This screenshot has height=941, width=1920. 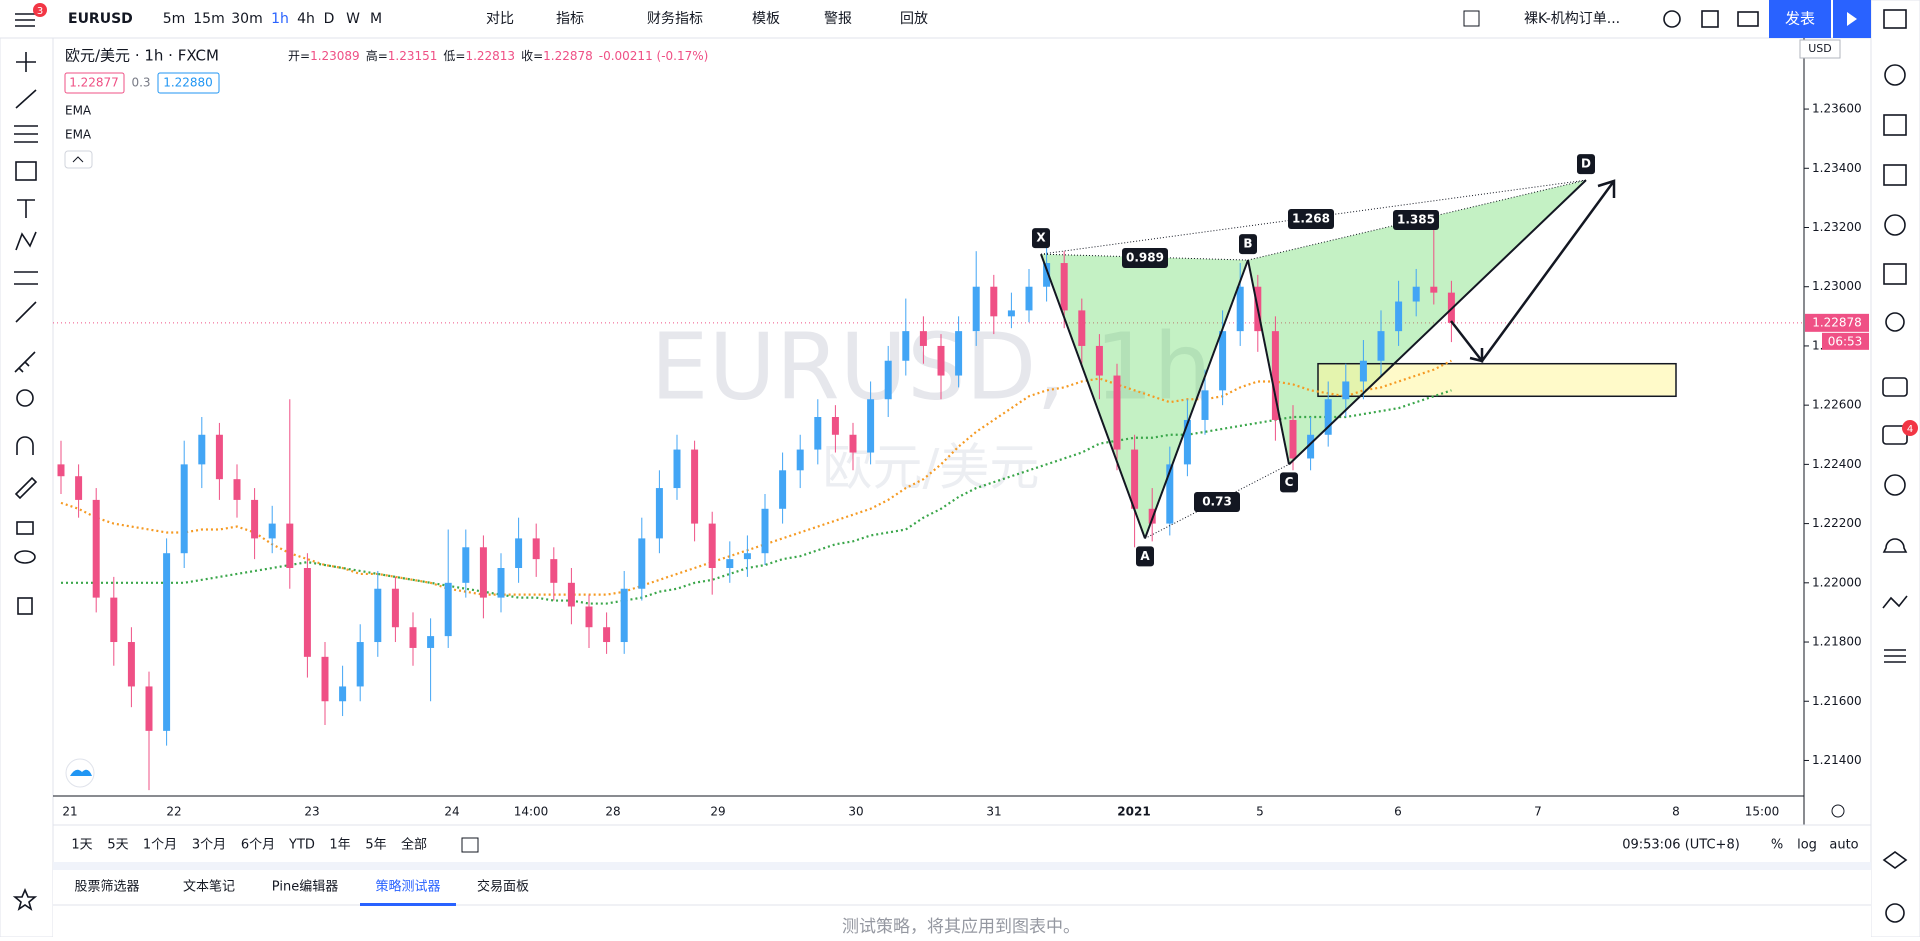 What do you see at coordinates (1910, 429) in the screenshot?
I see `messages-badge: 4` at bounding box center [1910, 429].